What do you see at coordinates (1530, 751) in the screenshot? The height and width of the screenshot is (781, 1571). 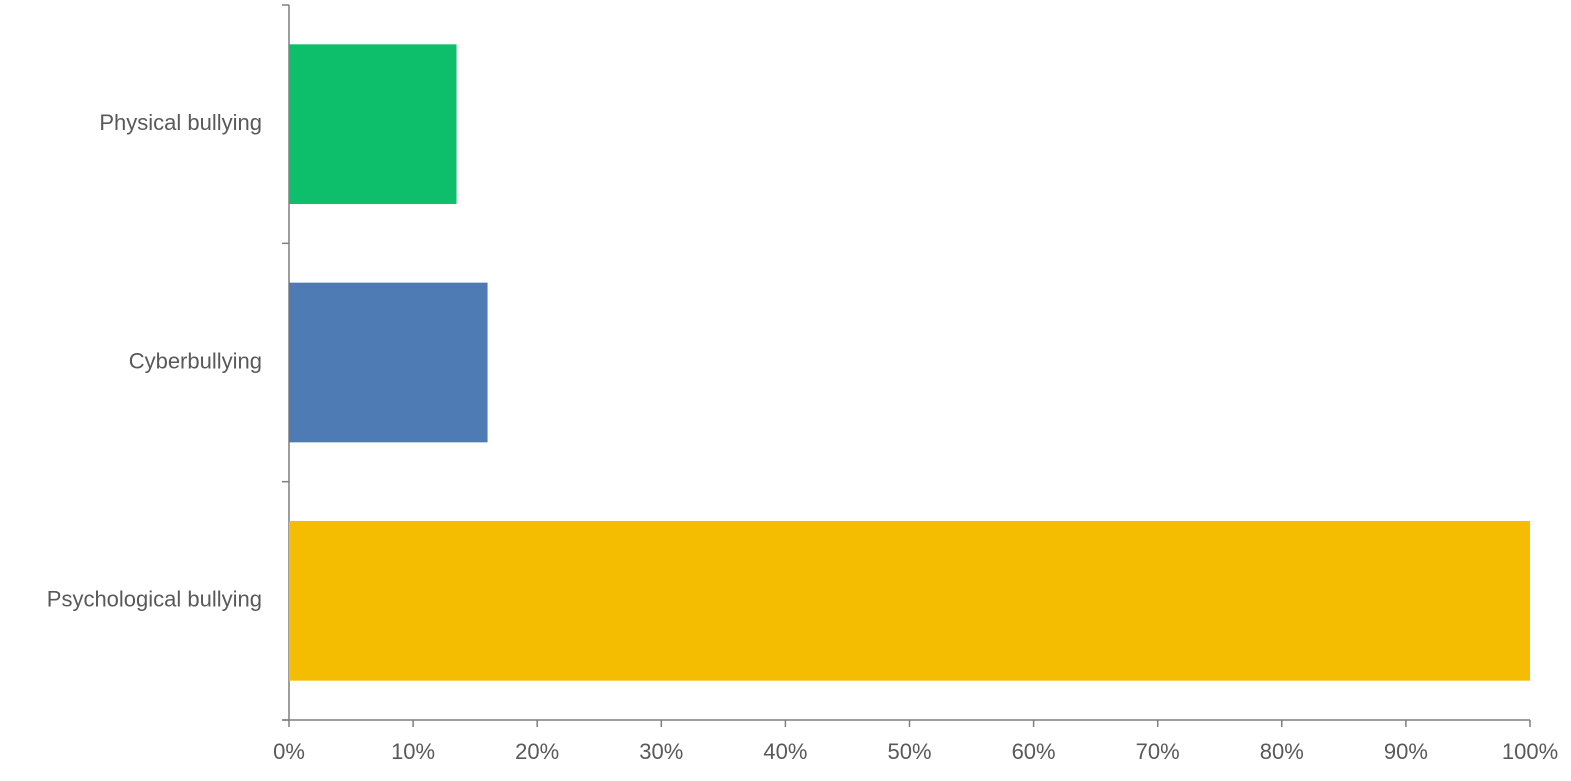 I see `x-tick-label: 100%` at bounding box center [1530, 751].